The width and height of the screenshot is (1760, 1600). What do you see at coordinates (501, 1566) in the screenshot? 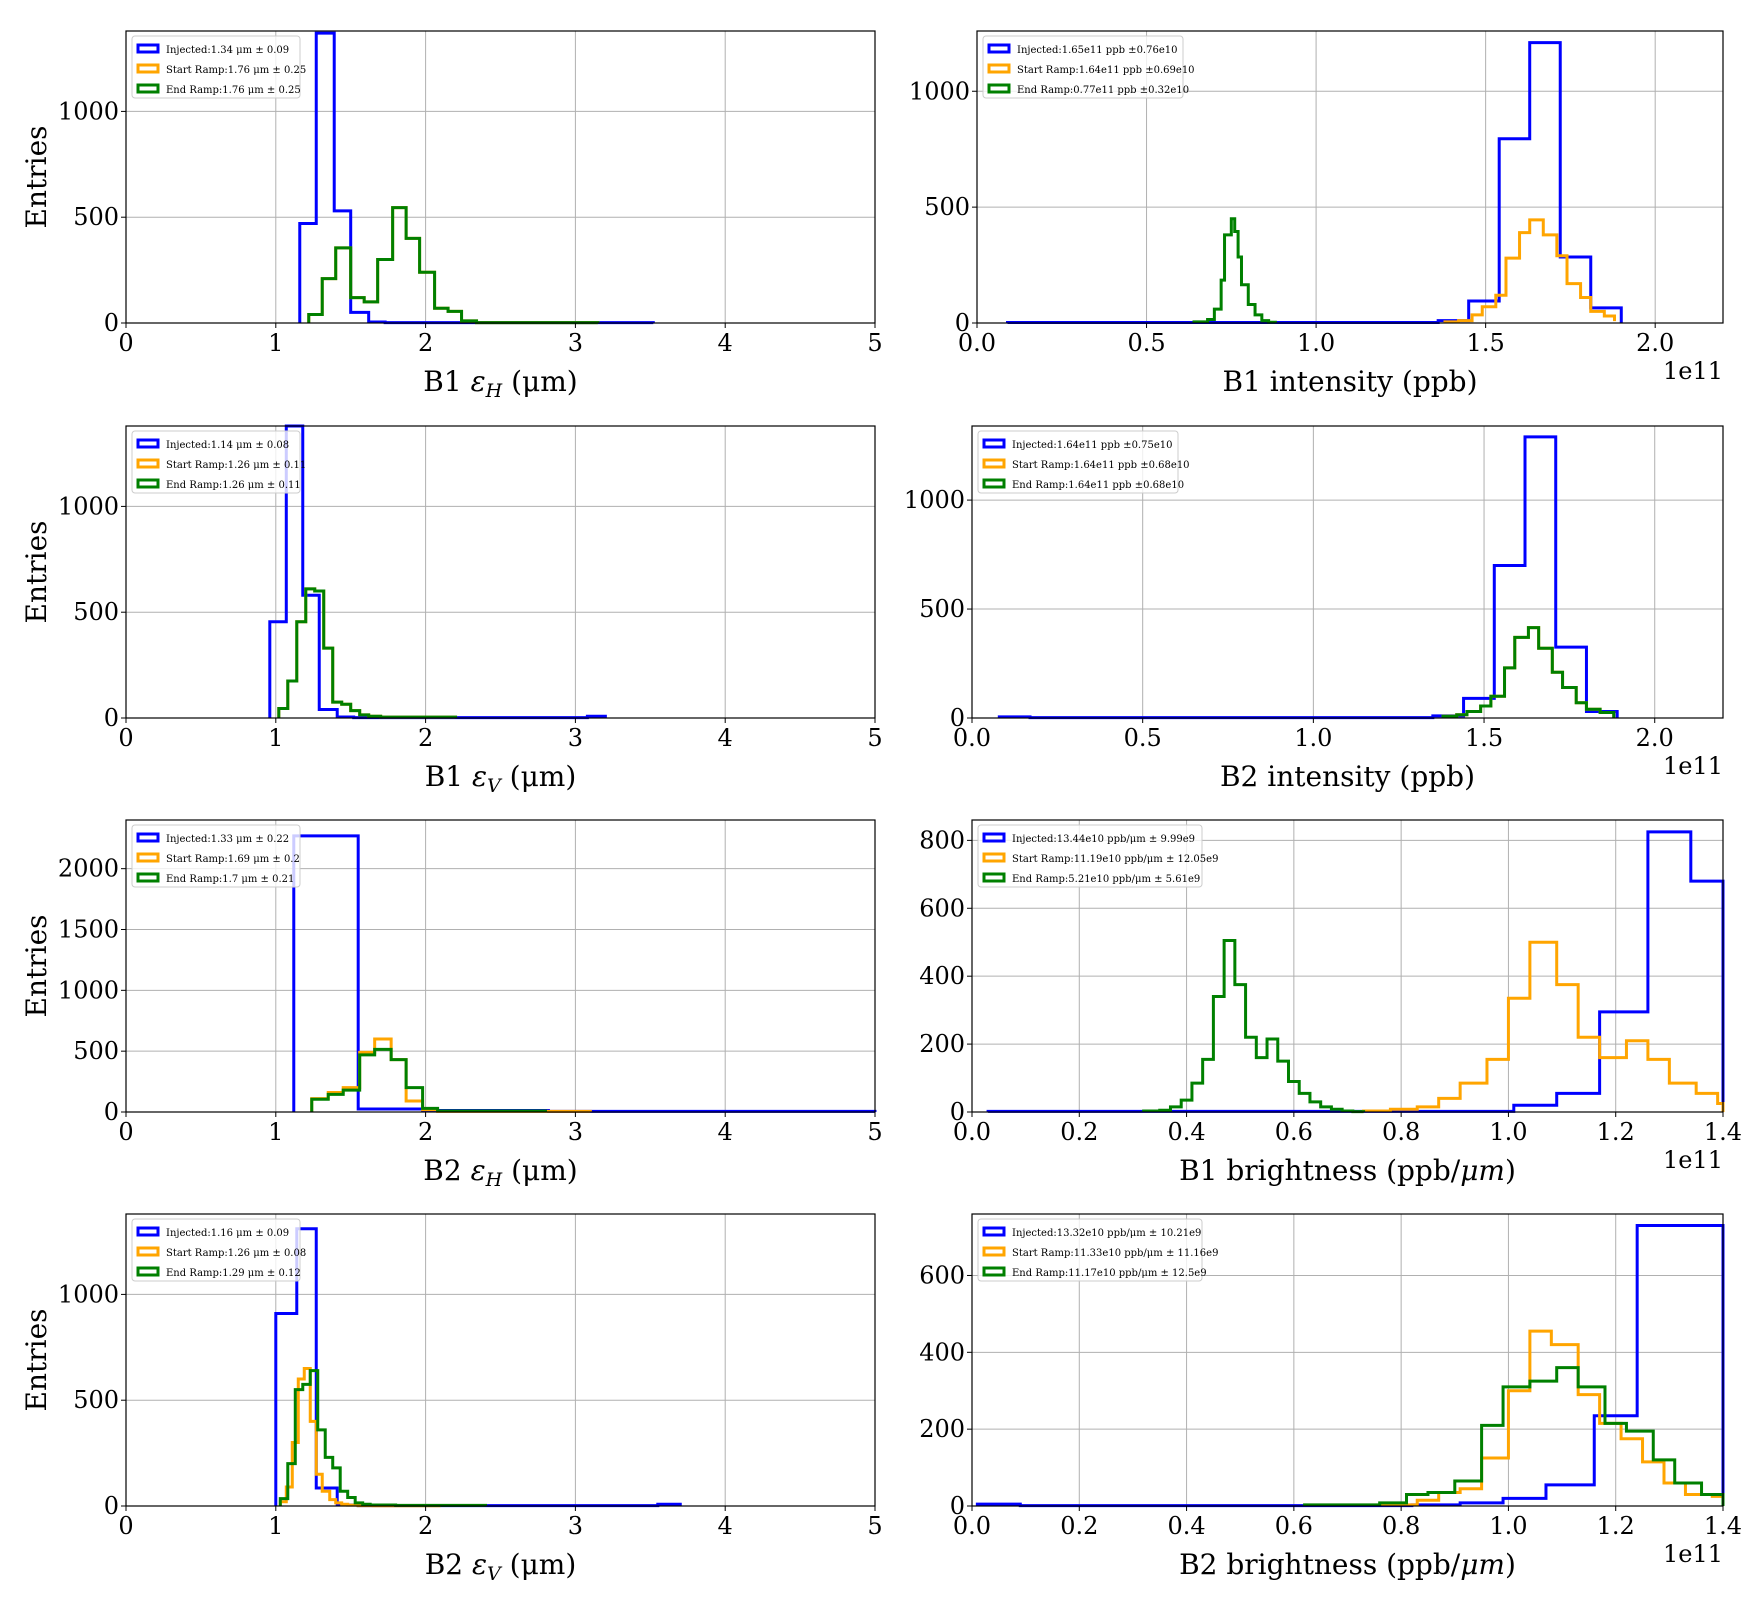
I see `x-axis-label: B2 εV (μm)` at bounding box center [501, 1566].